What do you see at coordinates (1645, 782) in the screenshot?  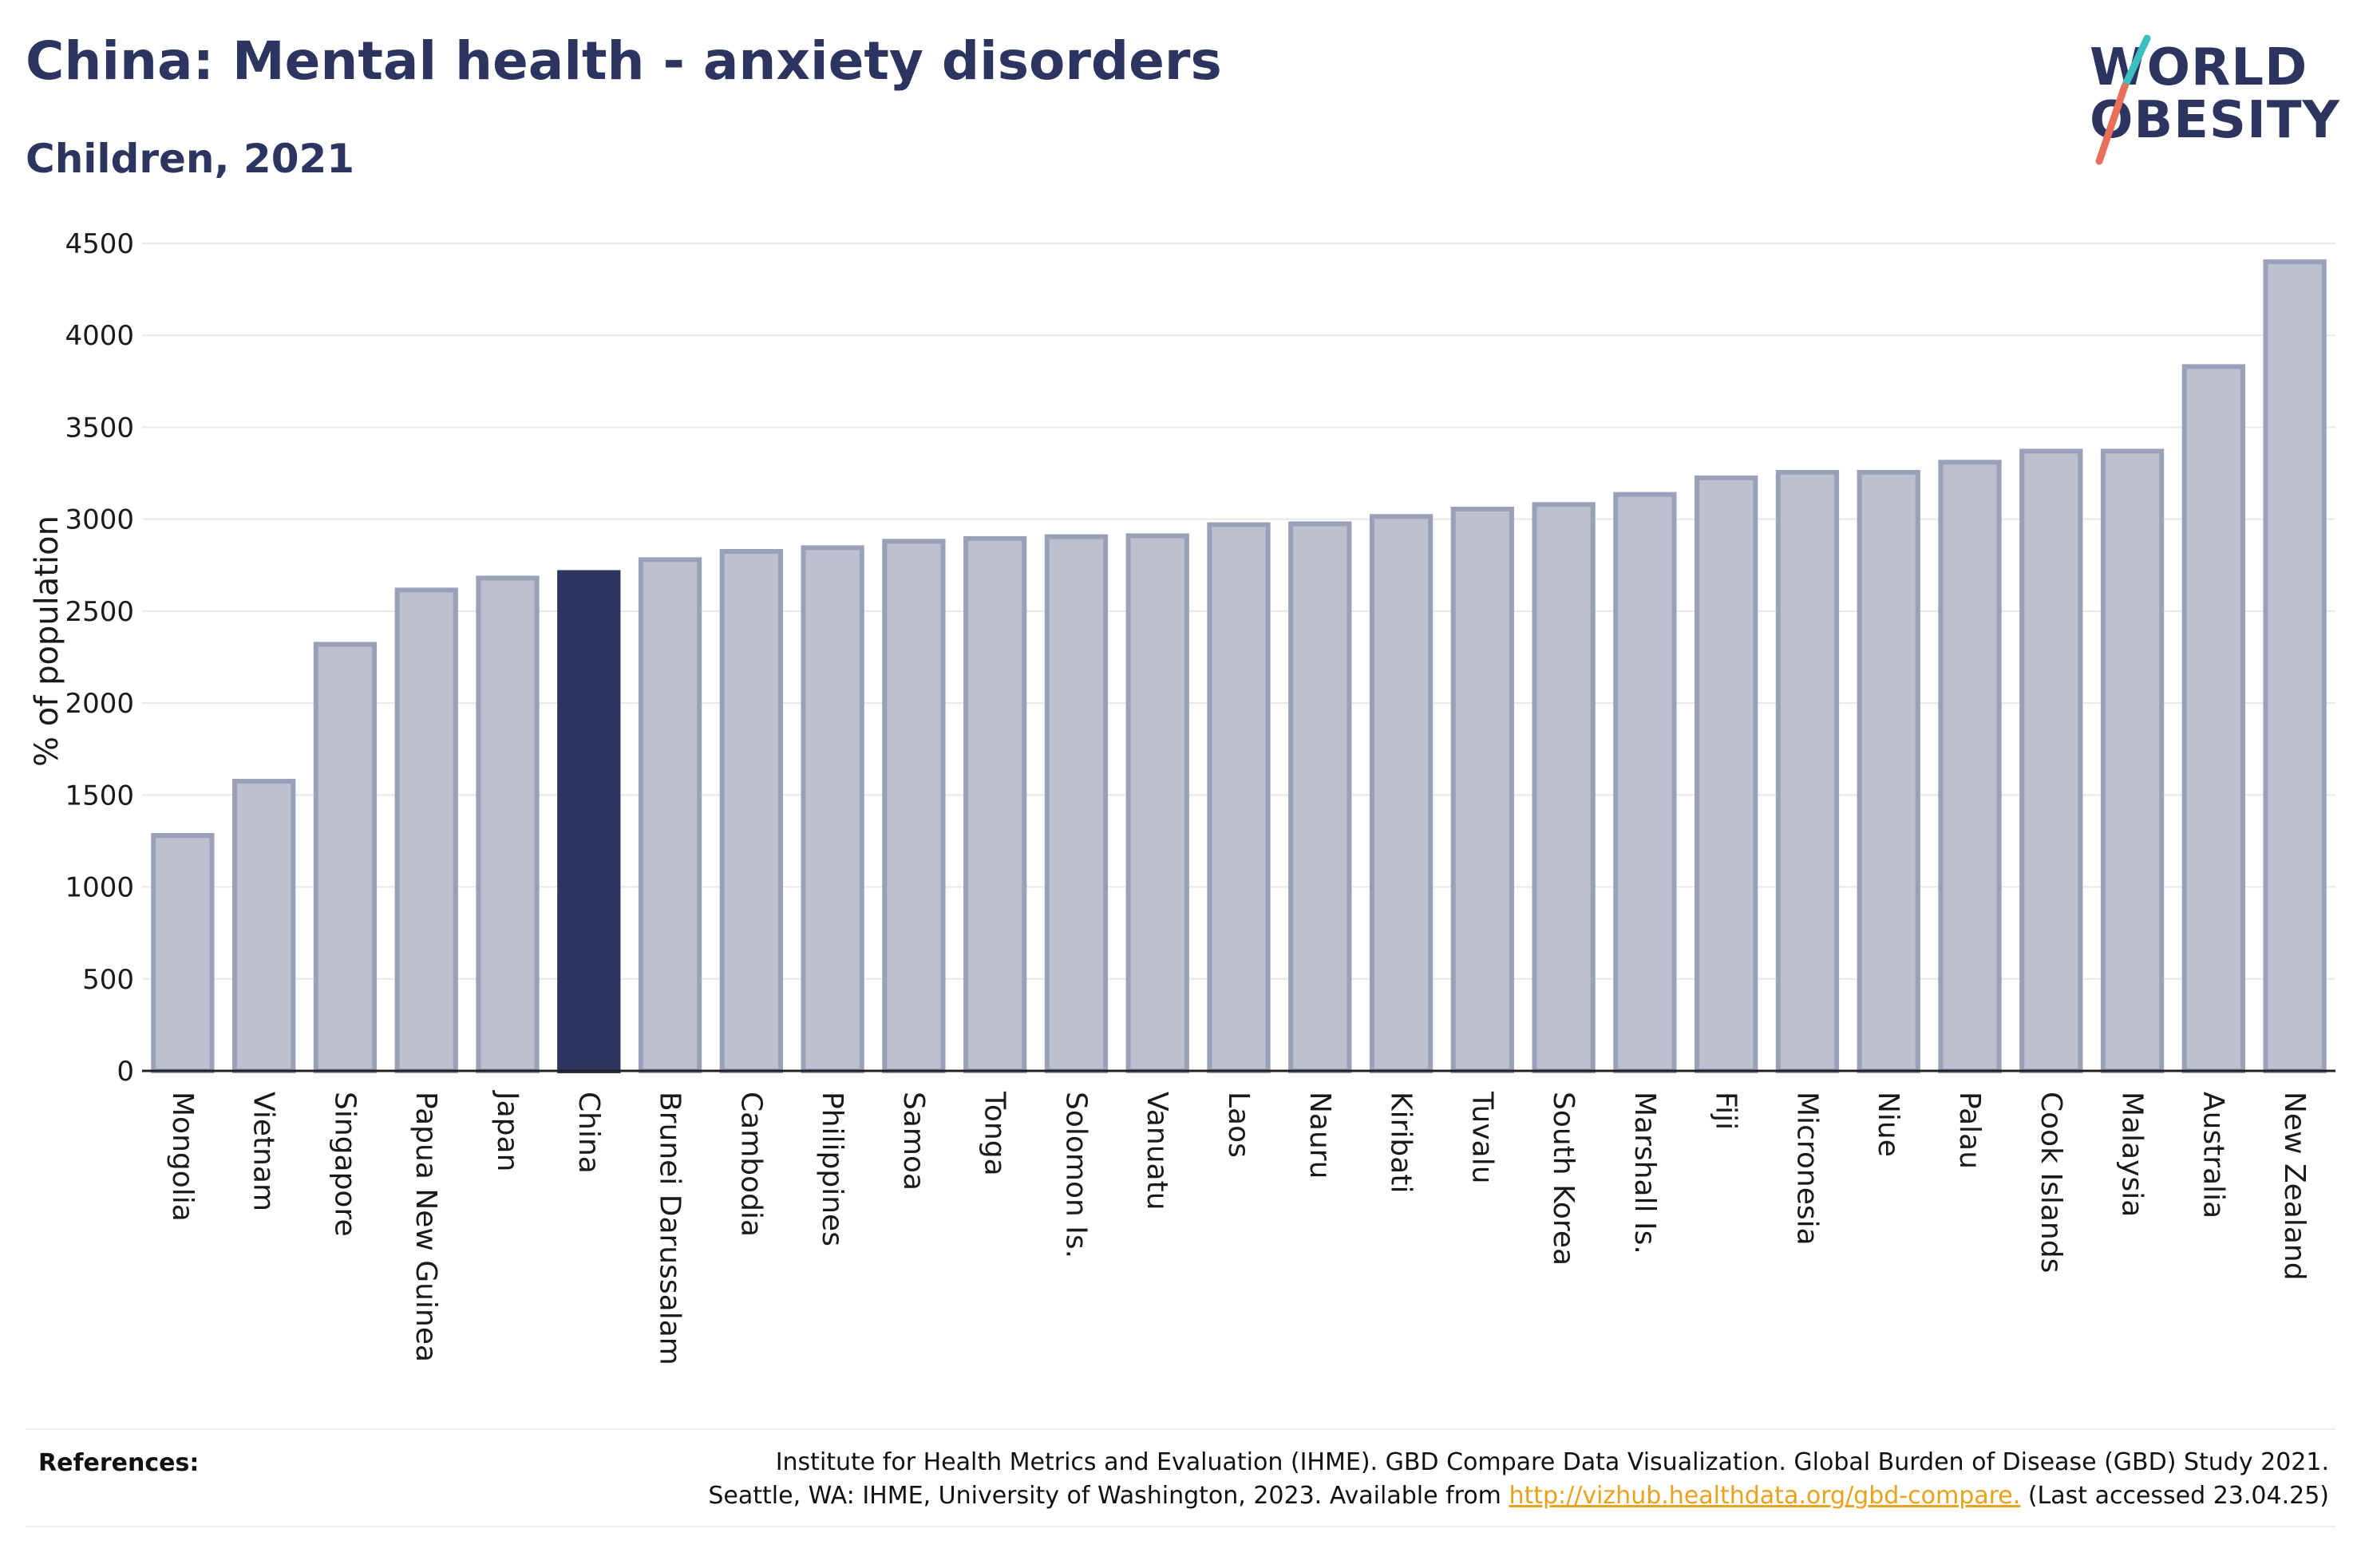 I see `bar-marshall-is-` at bounding box center [1645, 782].